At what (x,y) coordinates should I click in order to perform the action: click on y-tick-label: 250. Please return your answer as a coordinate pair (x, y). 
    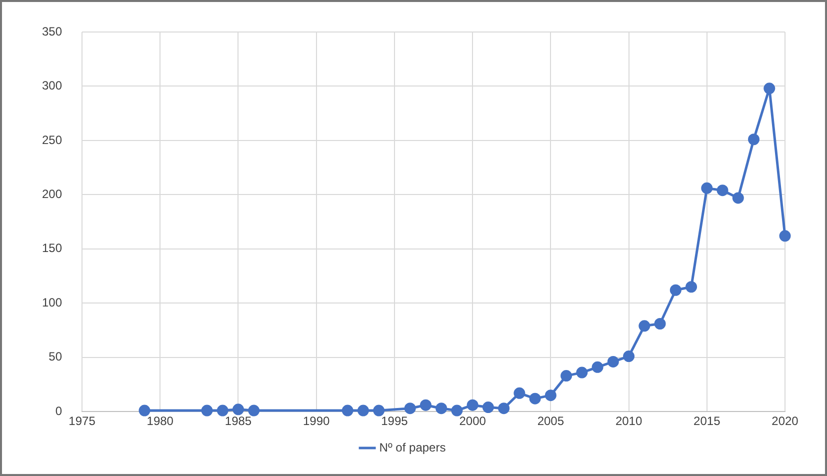
    Looking at the image, I should click on (52, 139).